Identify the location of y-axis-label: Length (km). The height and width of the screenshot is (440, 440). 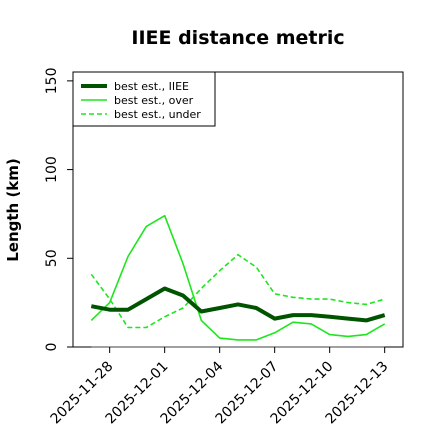
(13, 210).